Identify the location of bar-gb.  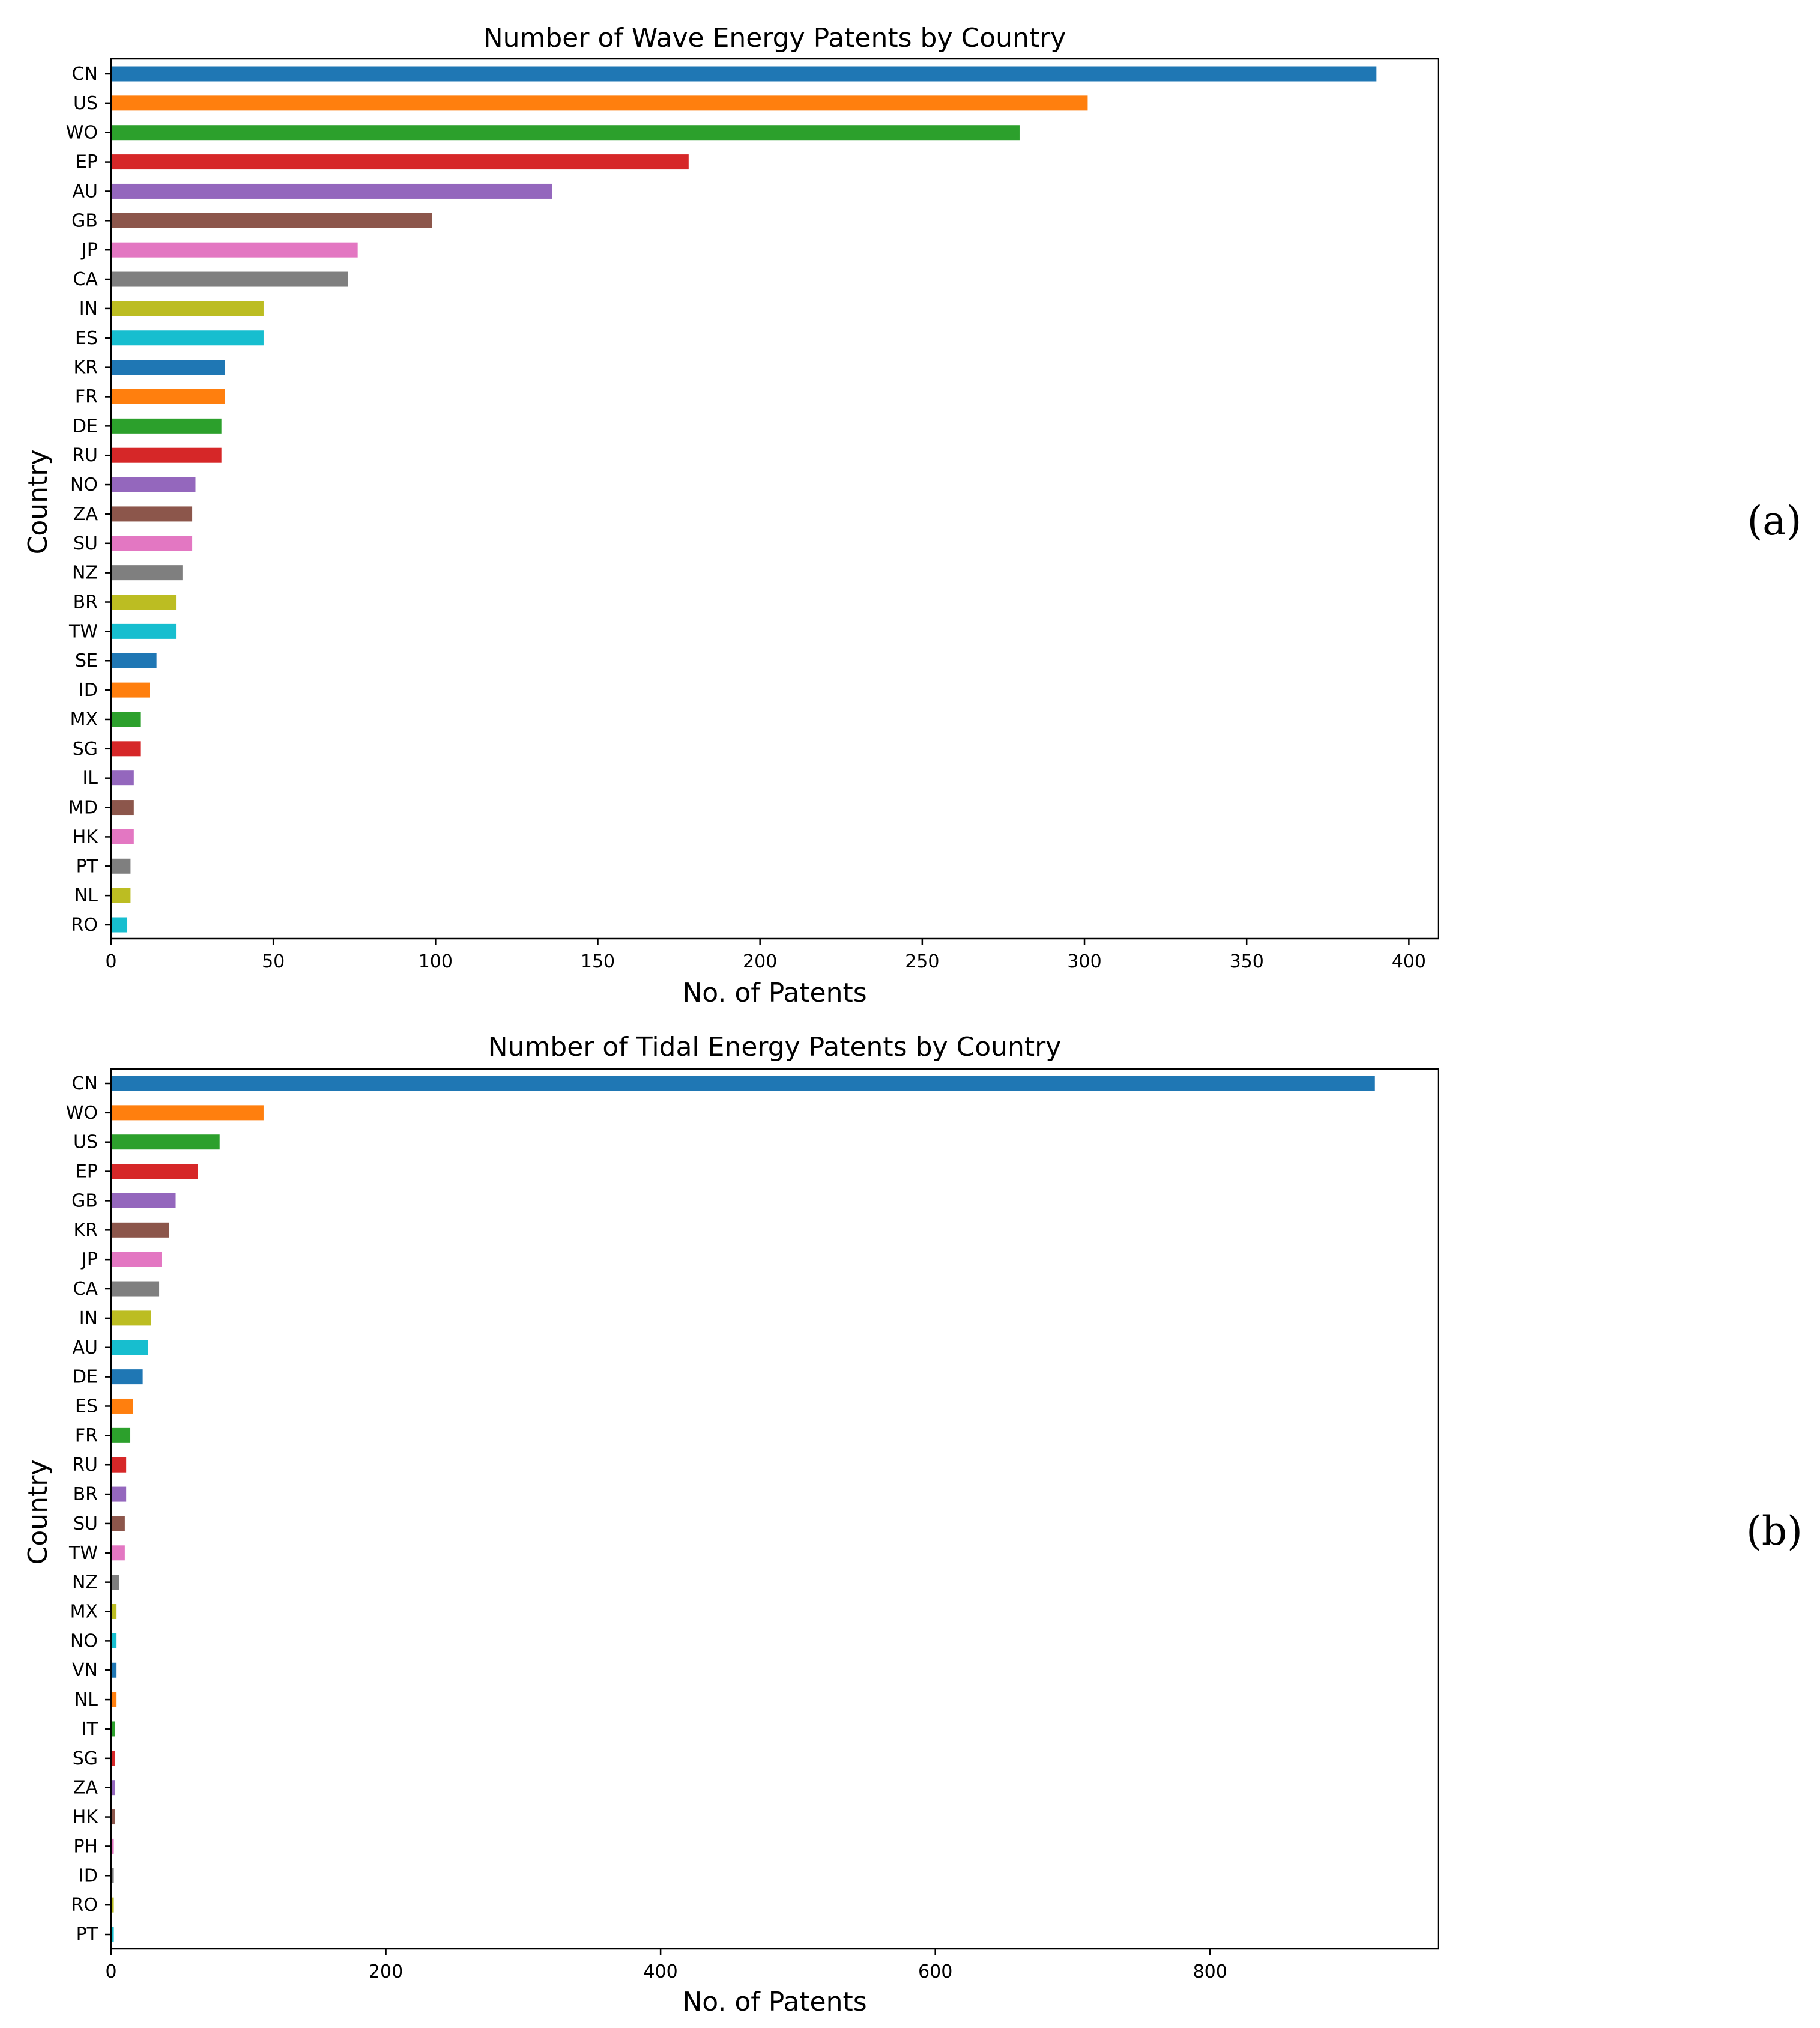
(143, 1200).